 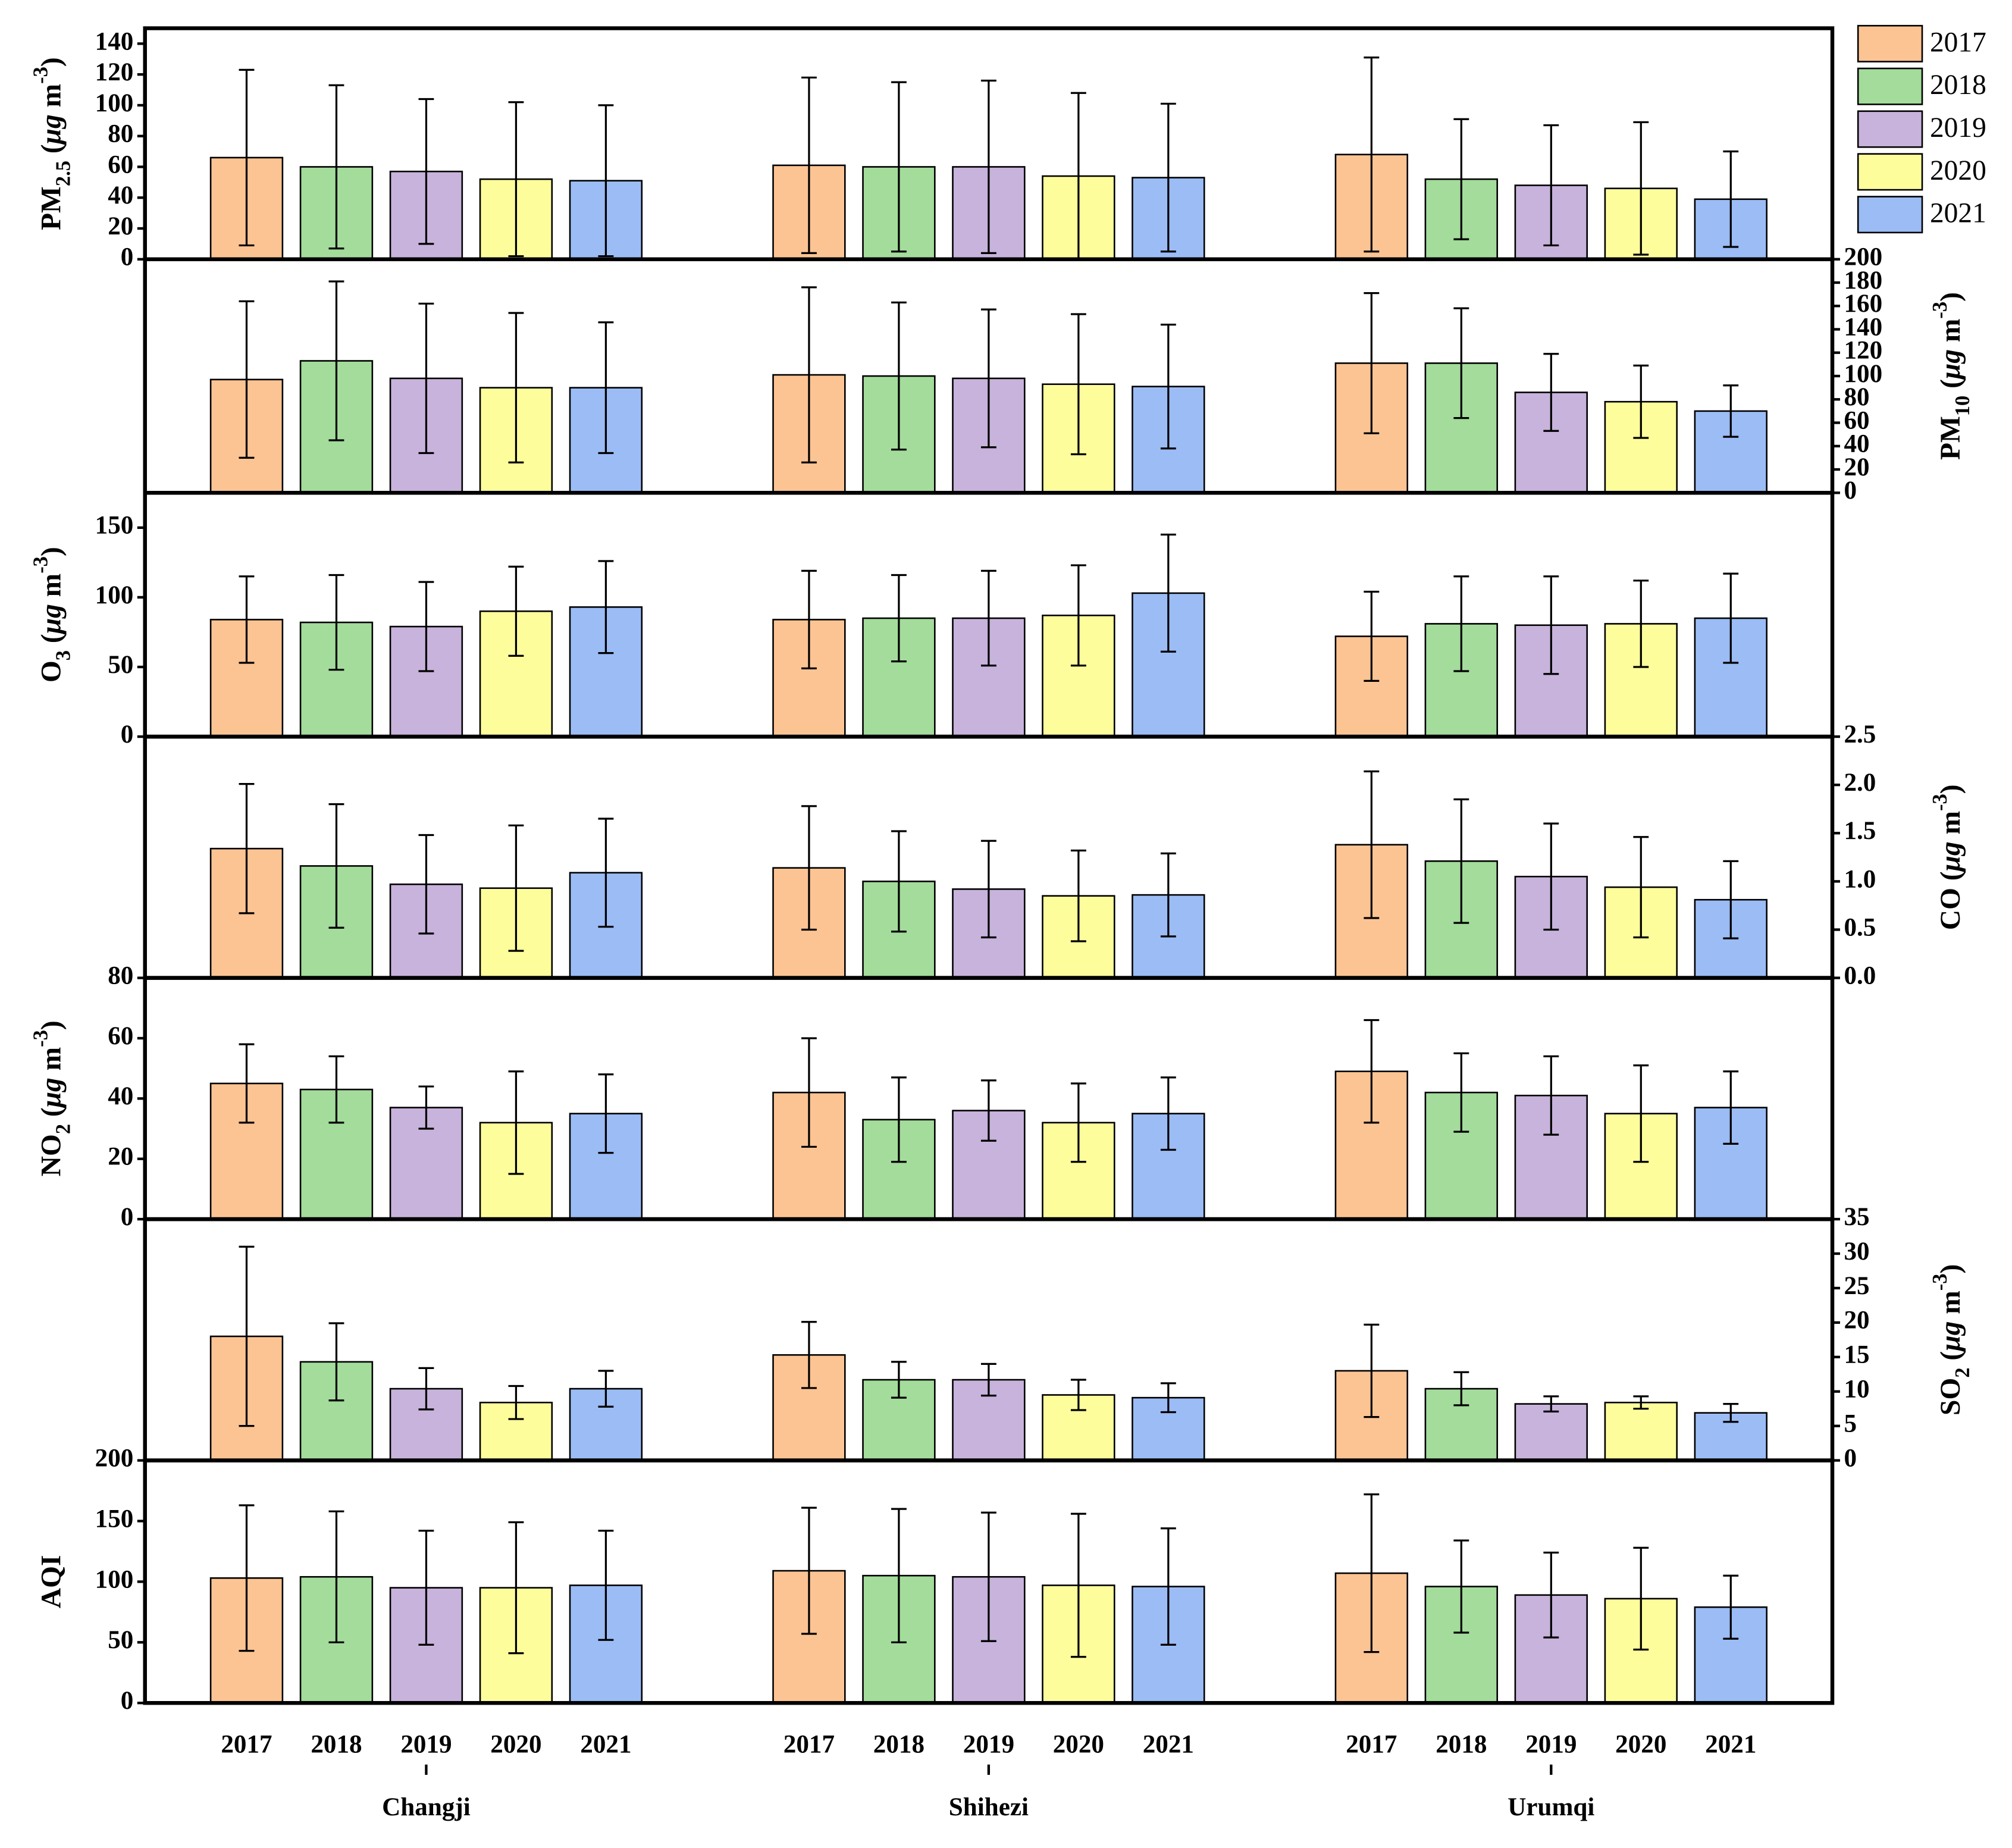 What do you see at coordinates (1962, 406) in the screenshot?
I see `y-axis-label-part: 10` at bounding box center [1962, 406].